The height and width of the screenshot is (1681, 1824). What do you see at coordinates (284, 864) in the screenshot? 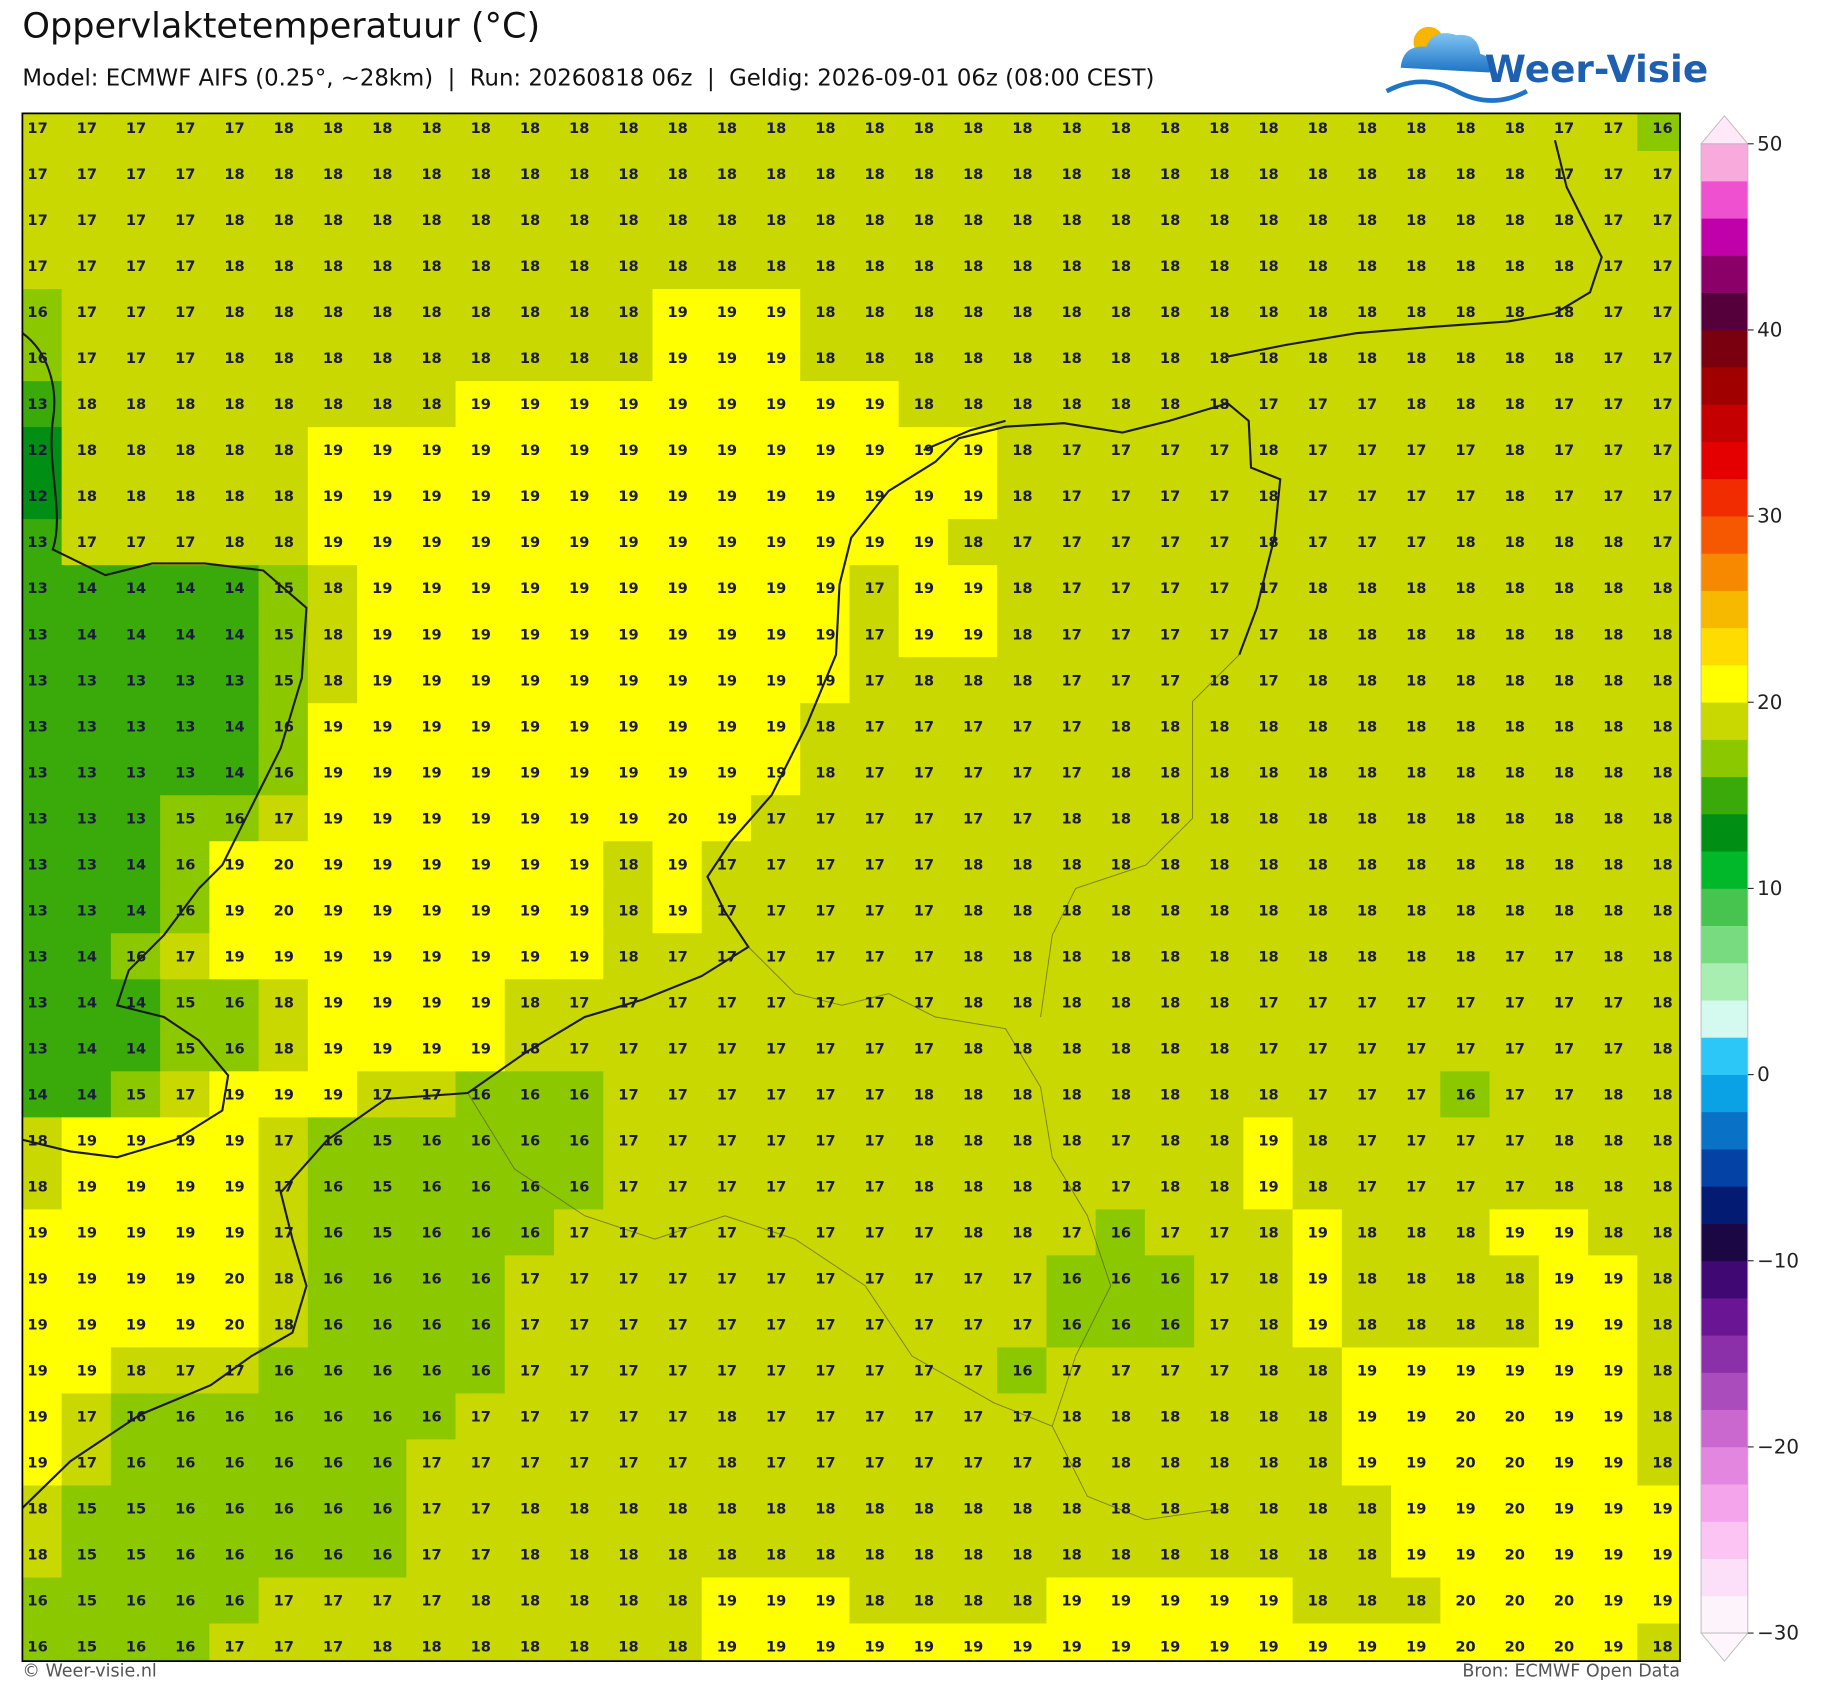
I see `cell-value: 20` at bounding box center [284, 864].